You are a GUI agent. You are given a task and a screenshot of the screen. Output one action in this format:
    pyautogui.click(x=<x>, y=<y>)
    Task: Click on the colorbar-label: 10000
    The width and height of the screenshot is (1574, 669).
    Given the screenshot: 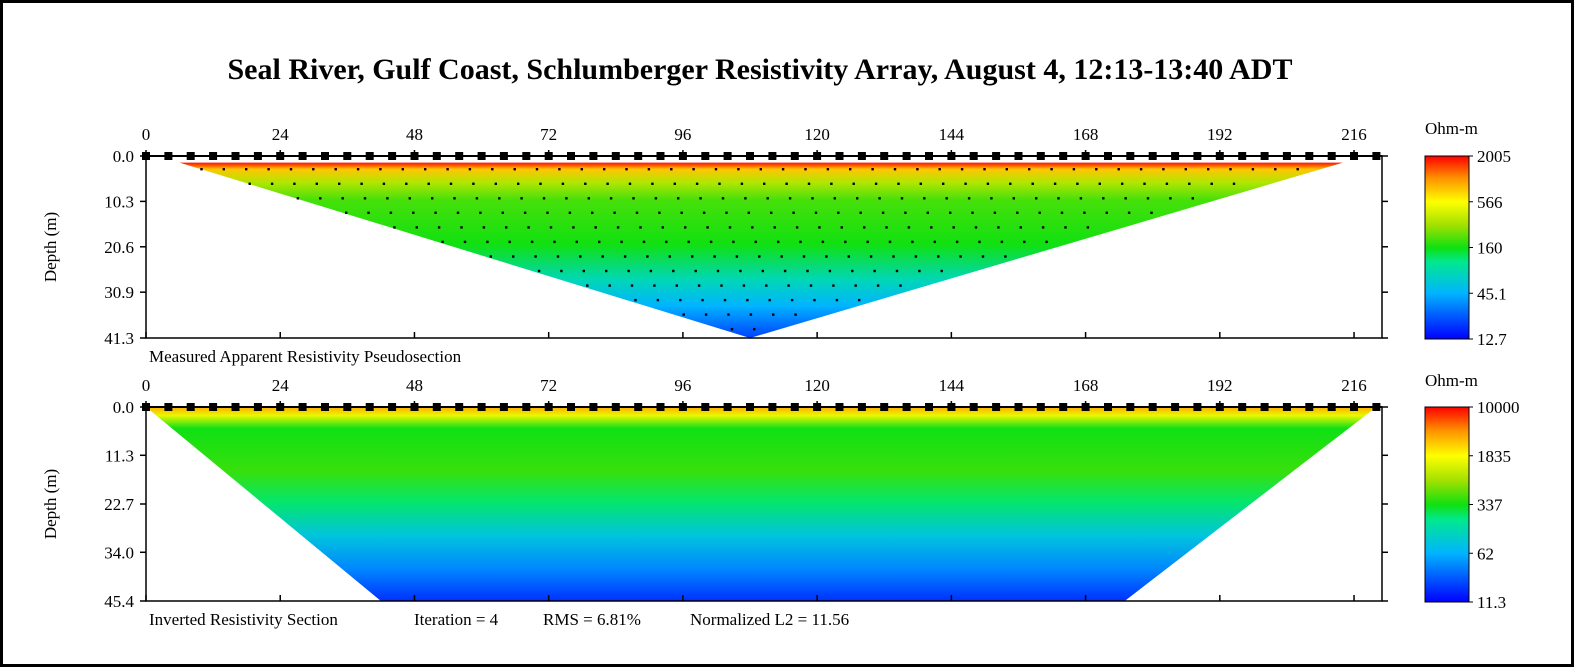 What is the action you would take?
    pyautogui.click(x=1498, y=407)
    